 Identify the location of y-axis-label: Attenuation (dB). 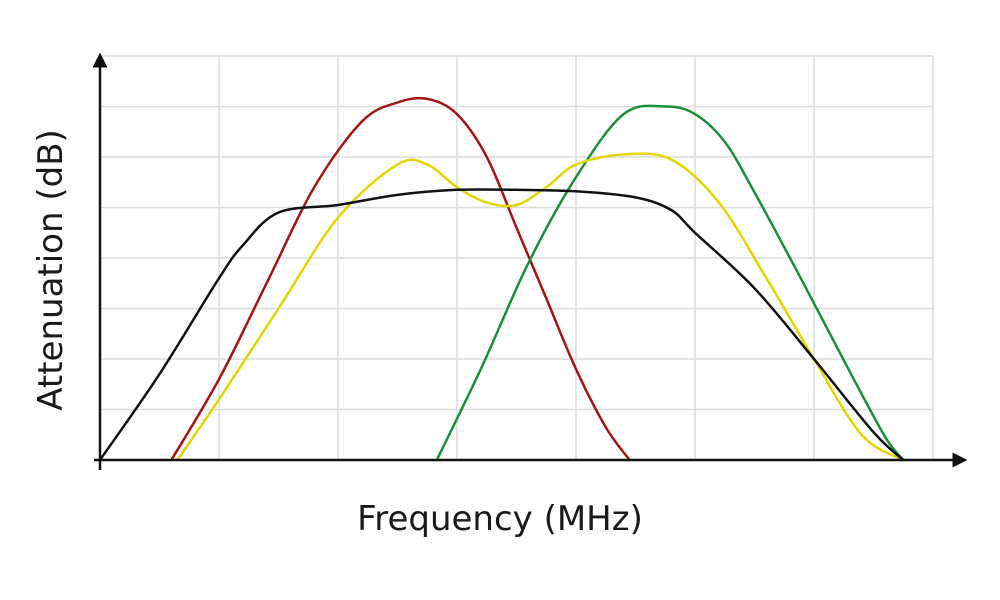
(51, 270).